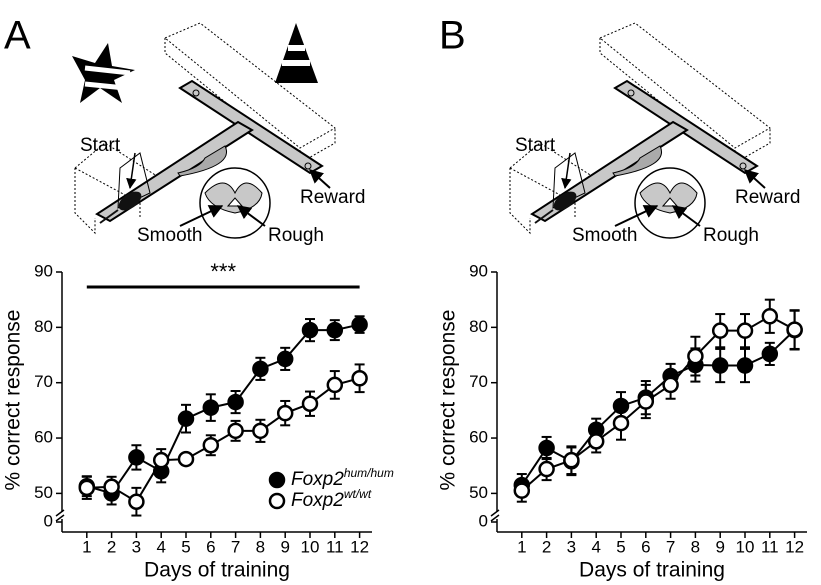 The height and width of the screenshot is (585, 821). I want to click on x-tick-label: 8, so click(260, 546).